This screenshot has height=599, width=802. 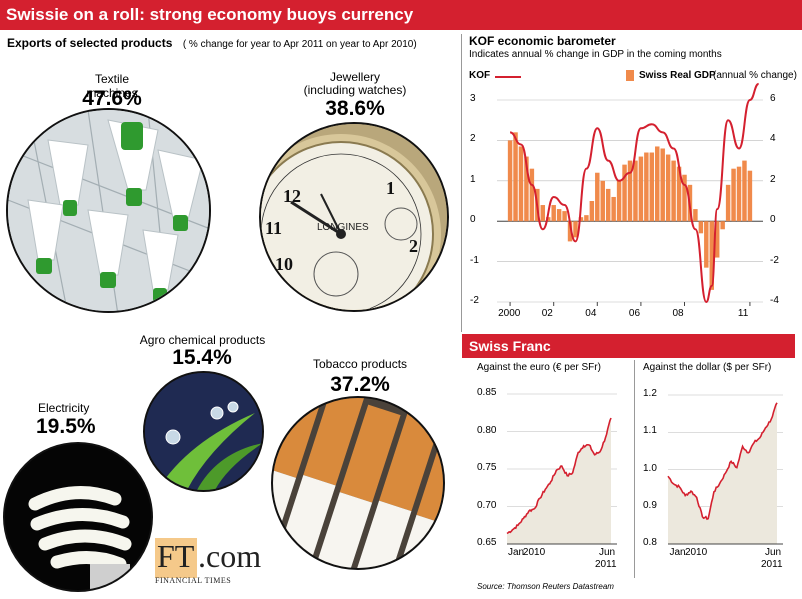 What do you see at coordinates (630, 75) in the screenshot?
I see `legend-gdp-swatch` at bounding box center [630, 75].